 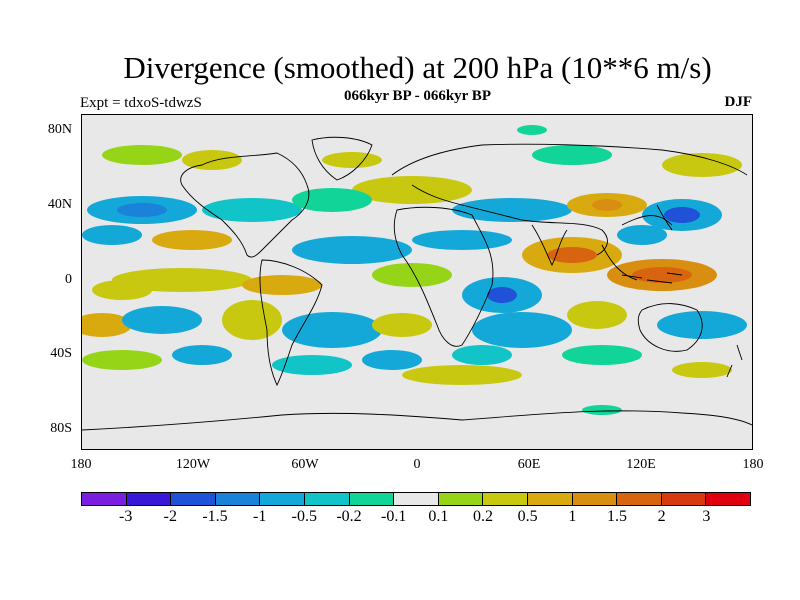 What do you see at coordinates (59, 129) in the screenshot?
I see `lat-label-80n: 80N` at bounding box center [59, 129].